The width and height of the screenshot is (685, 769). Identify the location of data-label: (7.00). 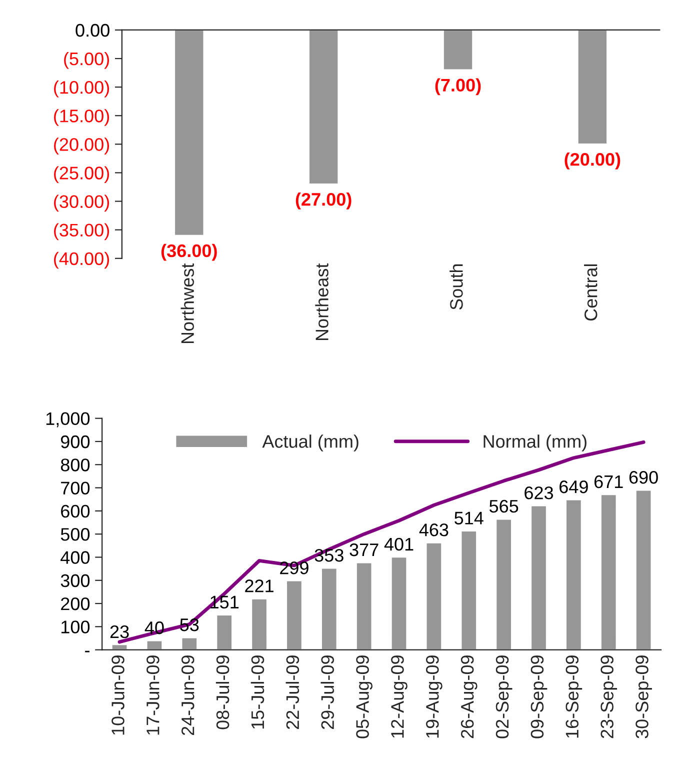
(458, 87).